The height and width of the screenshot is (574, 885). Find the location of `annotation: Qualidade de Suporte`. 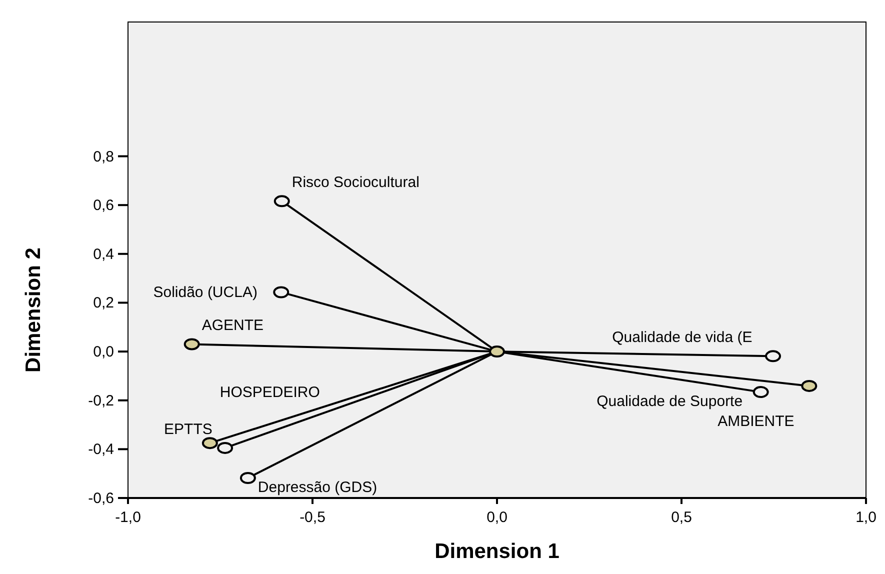

annotation: Qualidade de Suporte is located at coordinates (669, 401).